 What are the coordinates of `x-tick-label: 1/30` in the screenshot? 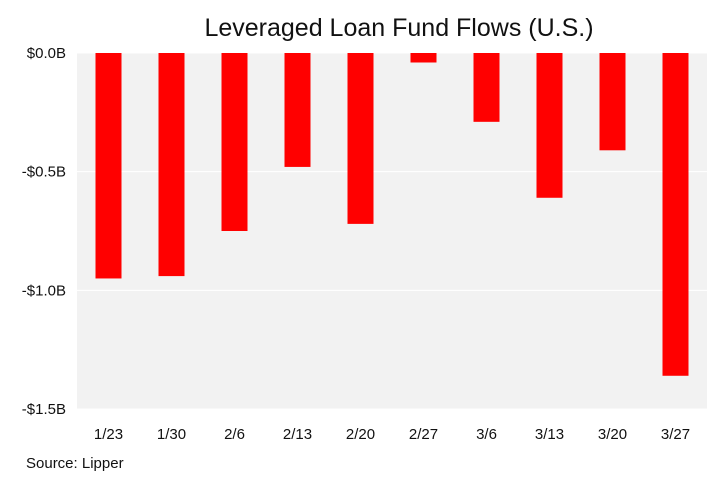 It's located at (171, 434).